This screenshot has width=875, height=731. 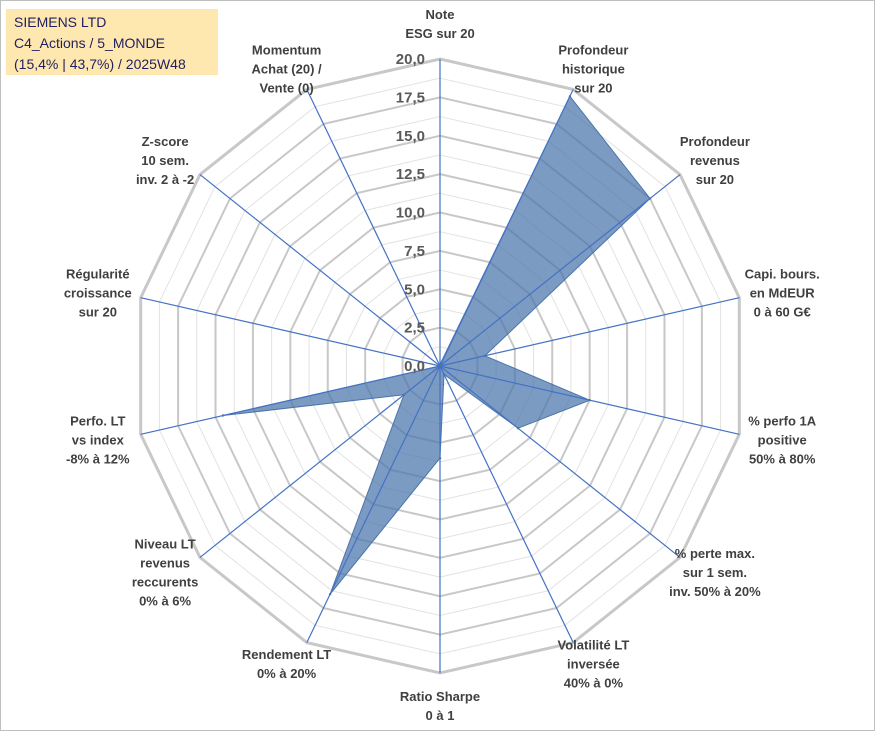 I want to click on axis-label-line: 0% à 6%, so click(x=165, y=600).